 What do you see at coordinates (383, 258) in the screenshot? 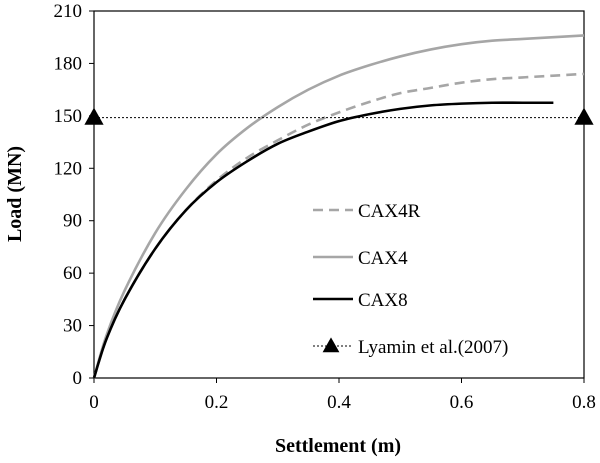
I see `legend-label-cax4: CAX4` at bounding box center [383, 258].